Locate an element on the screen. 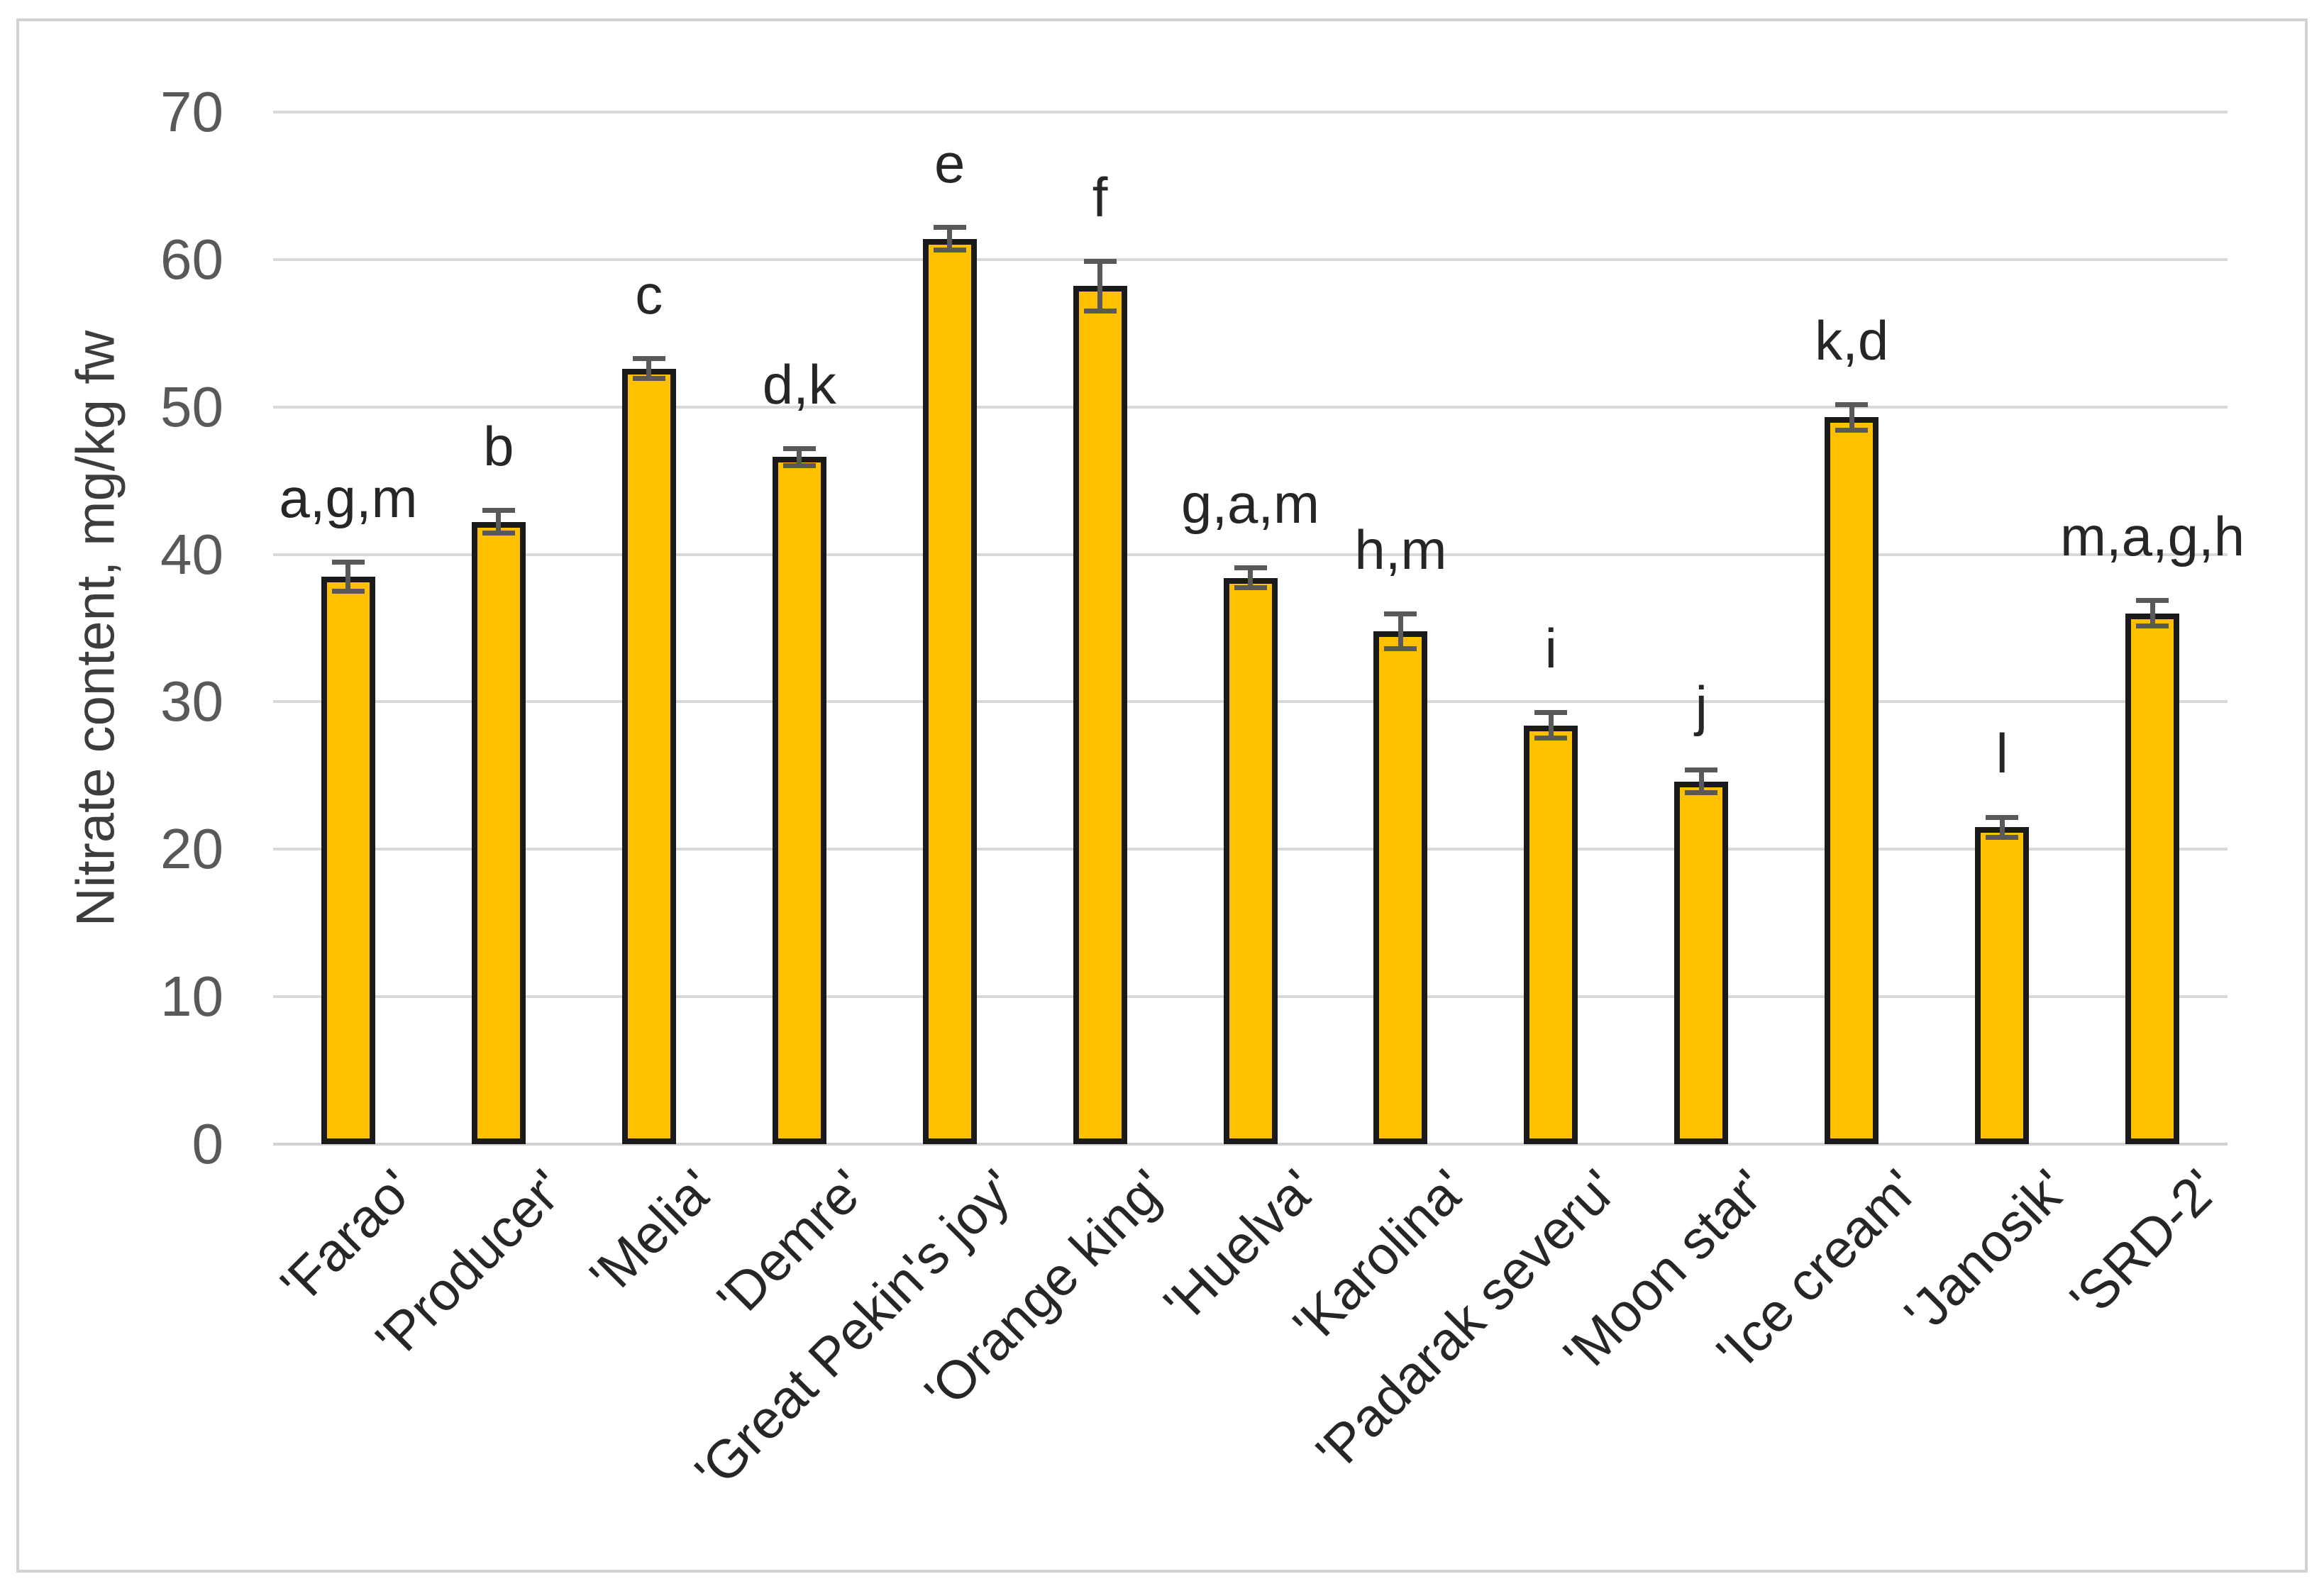 Image resolution: width=2324 pixels, height=1591 pixels. significance-label: j is located at coordinates (1701, 706).